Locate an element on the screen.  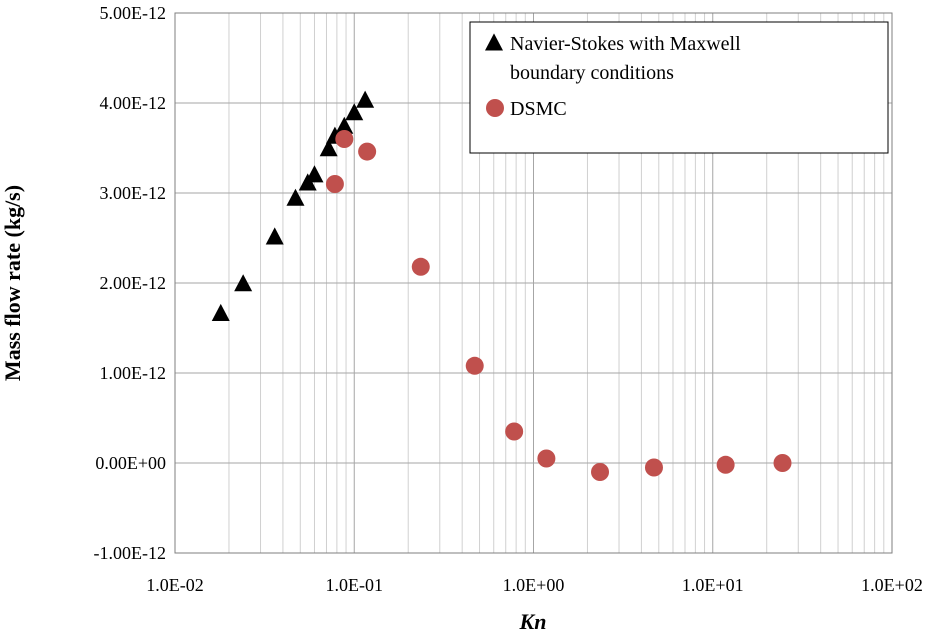
legend-label-dsmc: DSMC is located at coordinates (538, 109).